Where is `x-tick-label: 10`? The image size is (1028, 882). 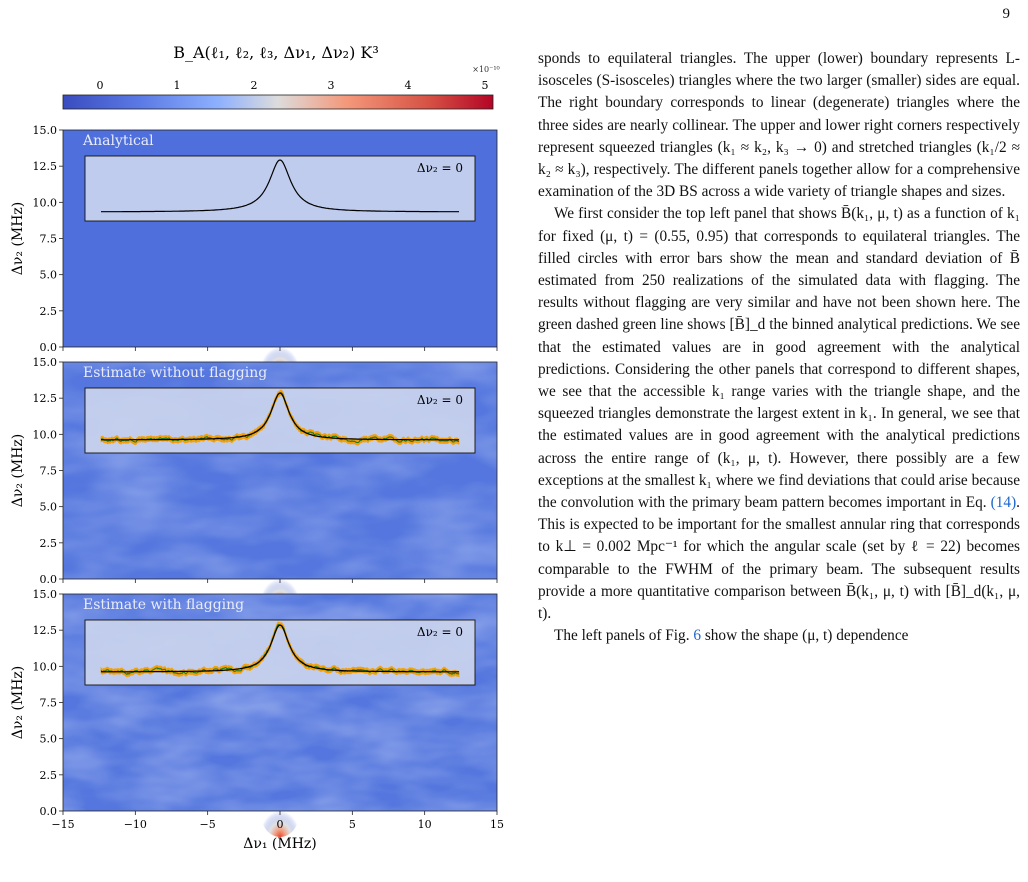 x-tick-label: 10 is located at coordinates (425, 824).